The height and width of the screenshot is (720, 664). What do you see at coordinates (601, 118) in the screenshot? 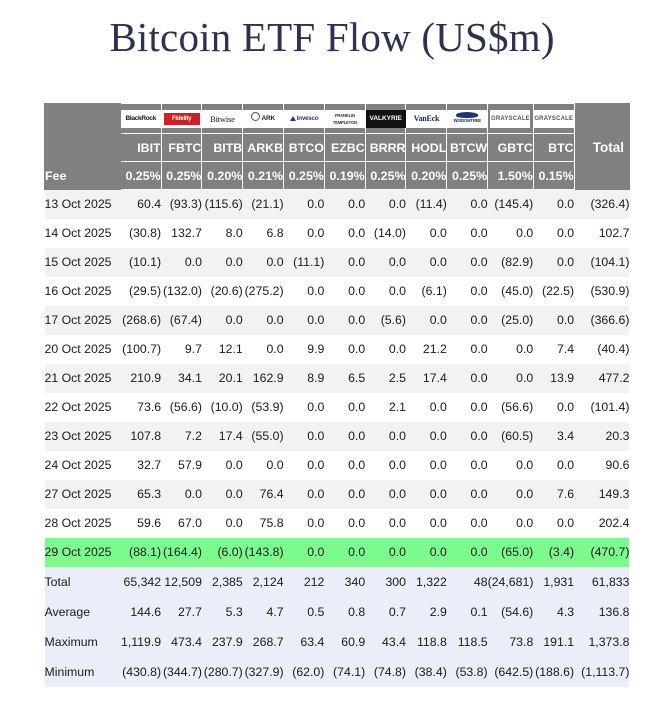
I see `logo-row-total-spacer` at bounding box center [601, 118].